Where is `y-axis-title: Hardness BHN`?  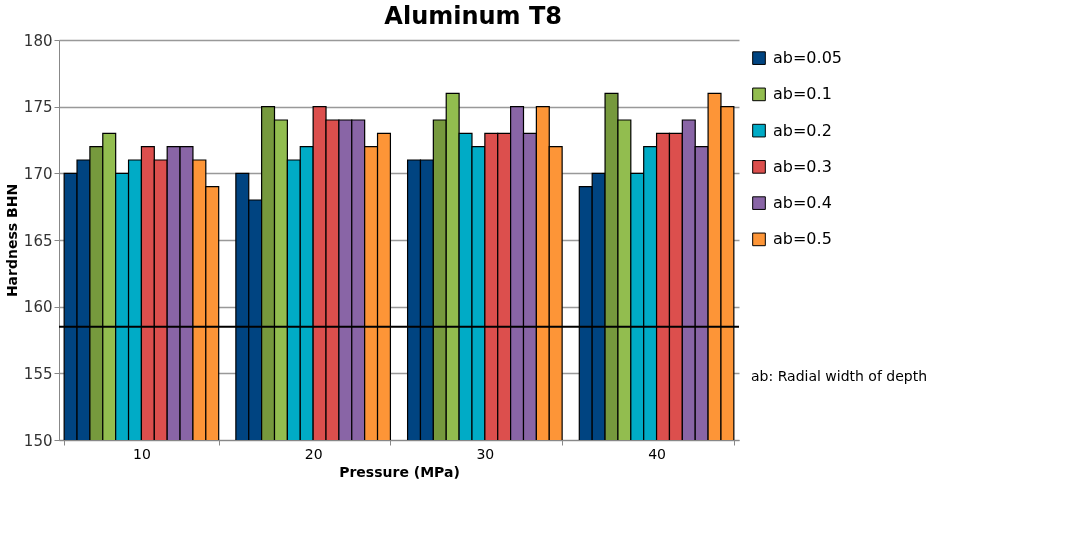 y-axis-title: Hardness BHN is located at coordinates (11, 240).